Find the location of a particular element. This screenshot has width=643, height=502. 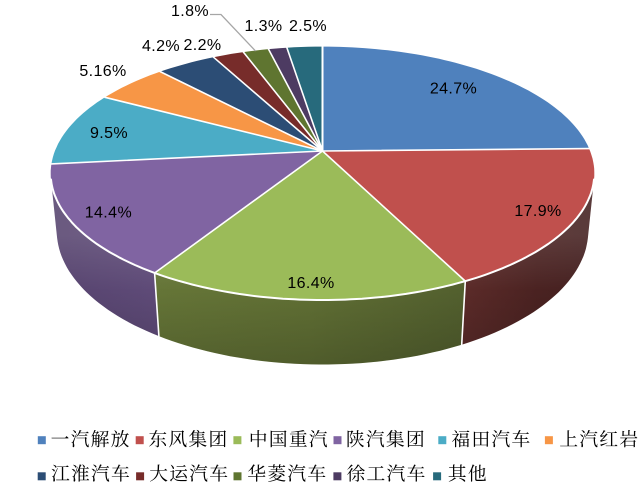

svg-text: 1.3% is located at coordinates (263, 26).